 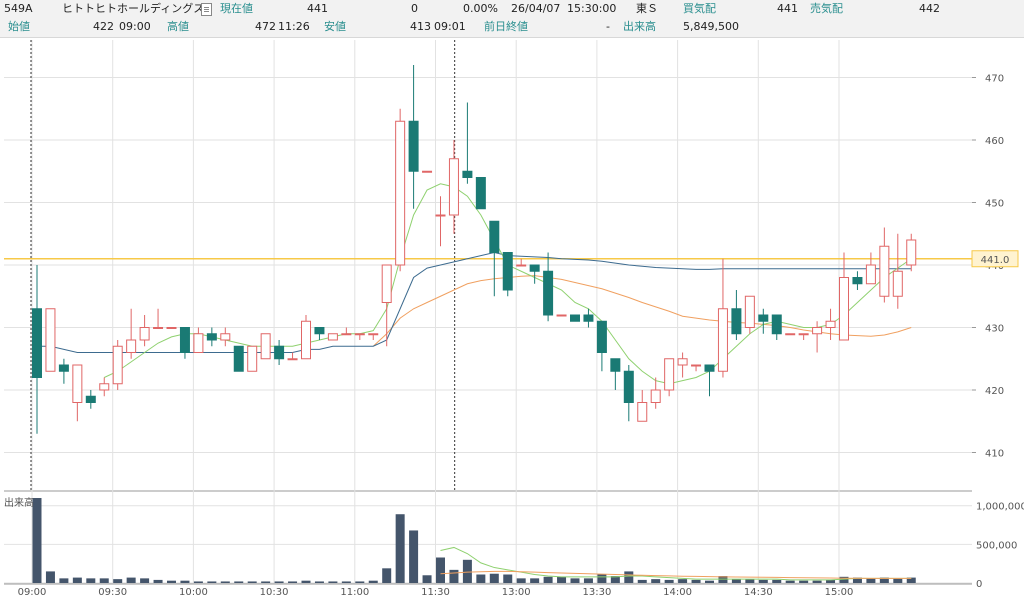 What do you see at coordinates (994, 79) in the screenshot?
I see `price-tick-label: 470` at bounding box center [994, 79].